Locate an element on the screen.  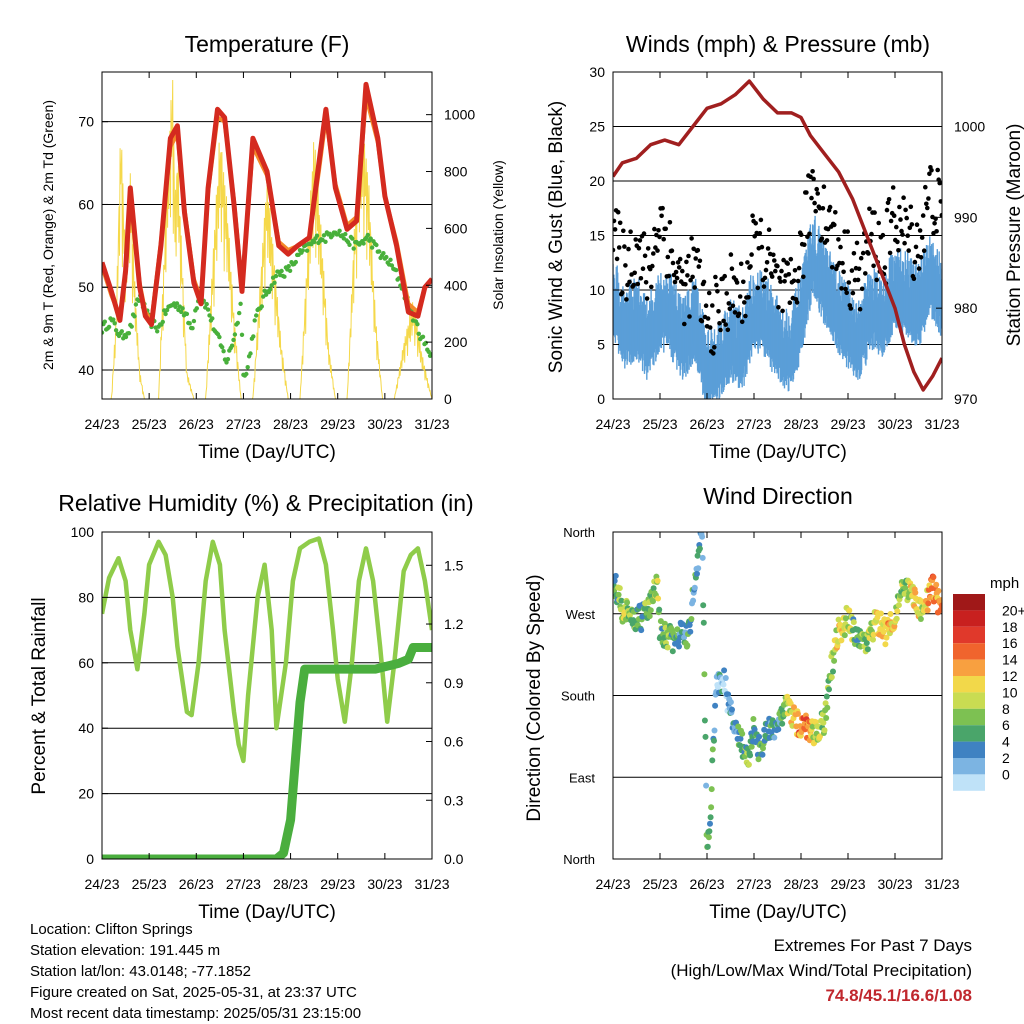
direction-xlabel: Time (Day/UTC) is located at coordinates (778, 912).